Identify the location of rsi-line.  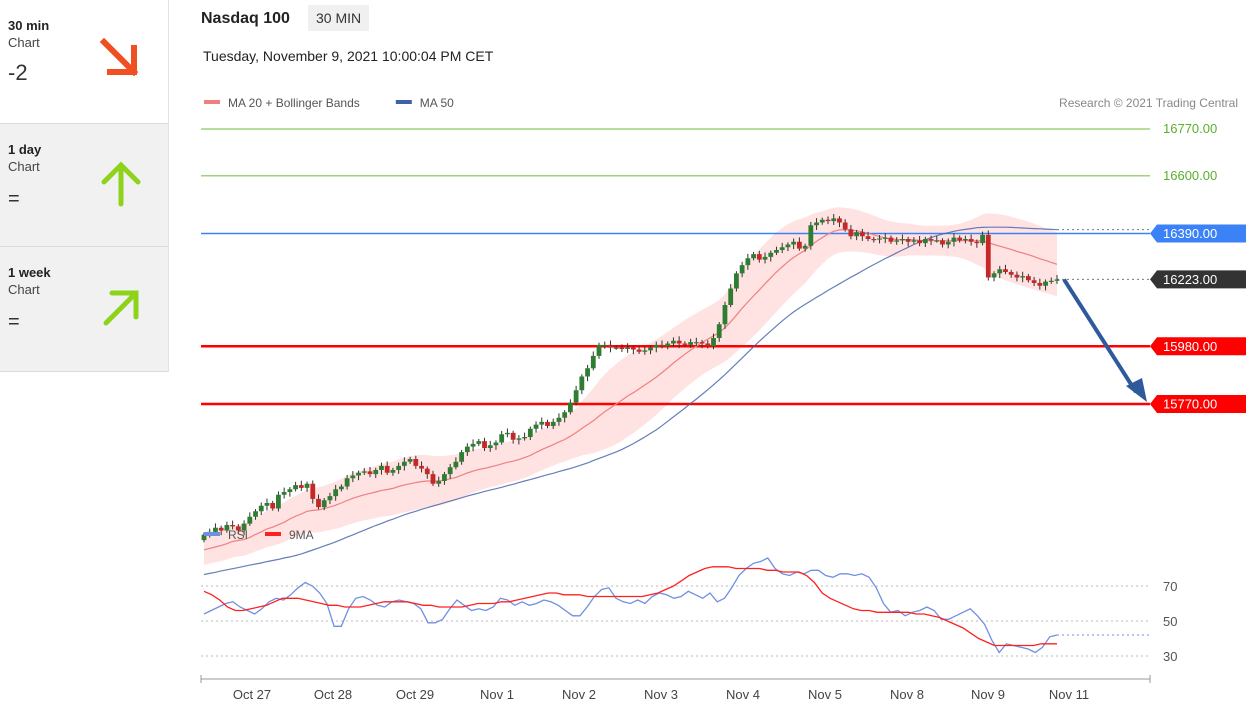
(630, 605).